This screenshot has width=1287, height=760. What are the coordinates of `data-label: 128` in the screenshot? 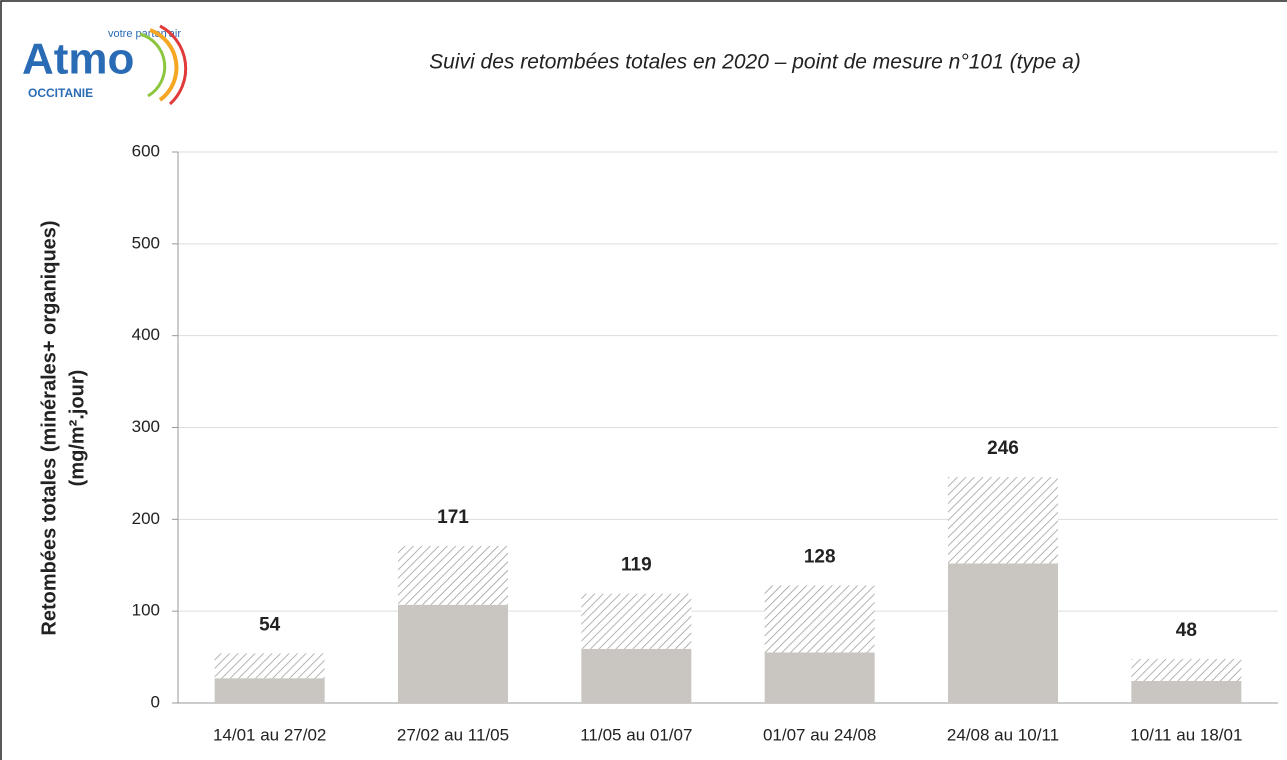 It's located at (820, 556).